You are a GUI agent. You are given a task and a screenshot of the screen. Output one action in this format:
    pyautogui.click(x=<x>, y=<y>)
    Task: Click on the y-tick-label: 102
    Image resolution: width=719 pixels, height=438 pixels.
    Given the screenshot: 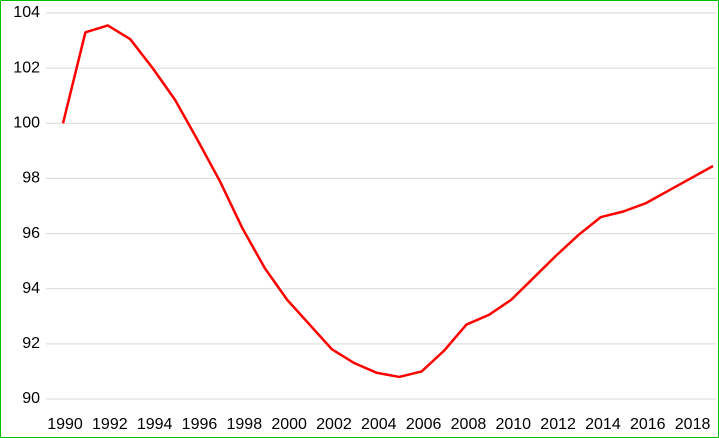 What is the action you would take?
    pyautogui.click(x=26, y=67)
    